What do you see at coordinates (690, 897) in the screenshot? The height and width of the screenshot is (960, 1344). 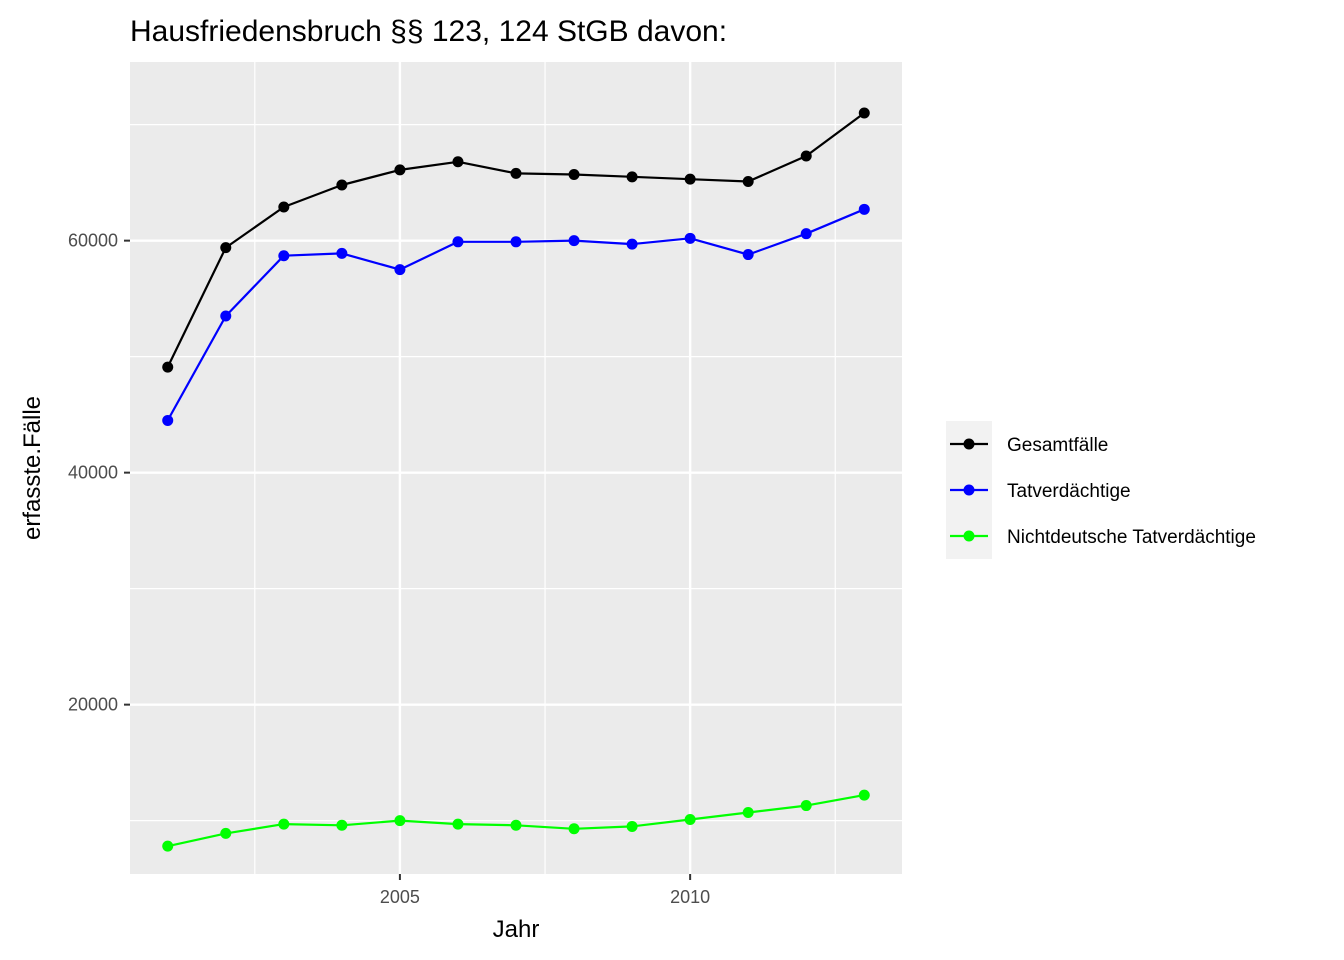 I see `x-tick-label: 2010` at bounding box center [690, 897].